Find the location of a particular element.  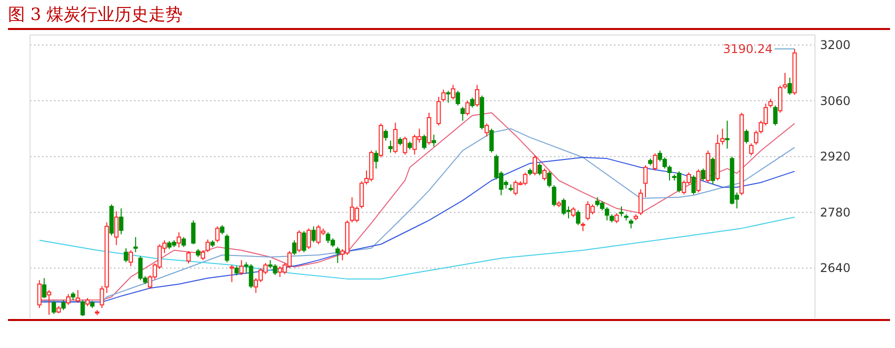

y-tick-label: 2780 is located at coordinates (835, 212).